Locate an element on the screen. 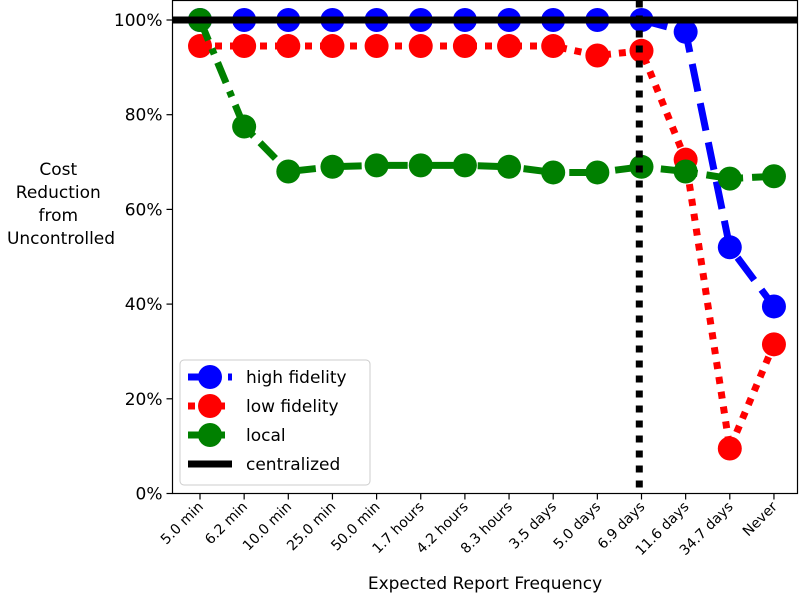  legend-label: low fidelity is located at coordinates (292, 407).